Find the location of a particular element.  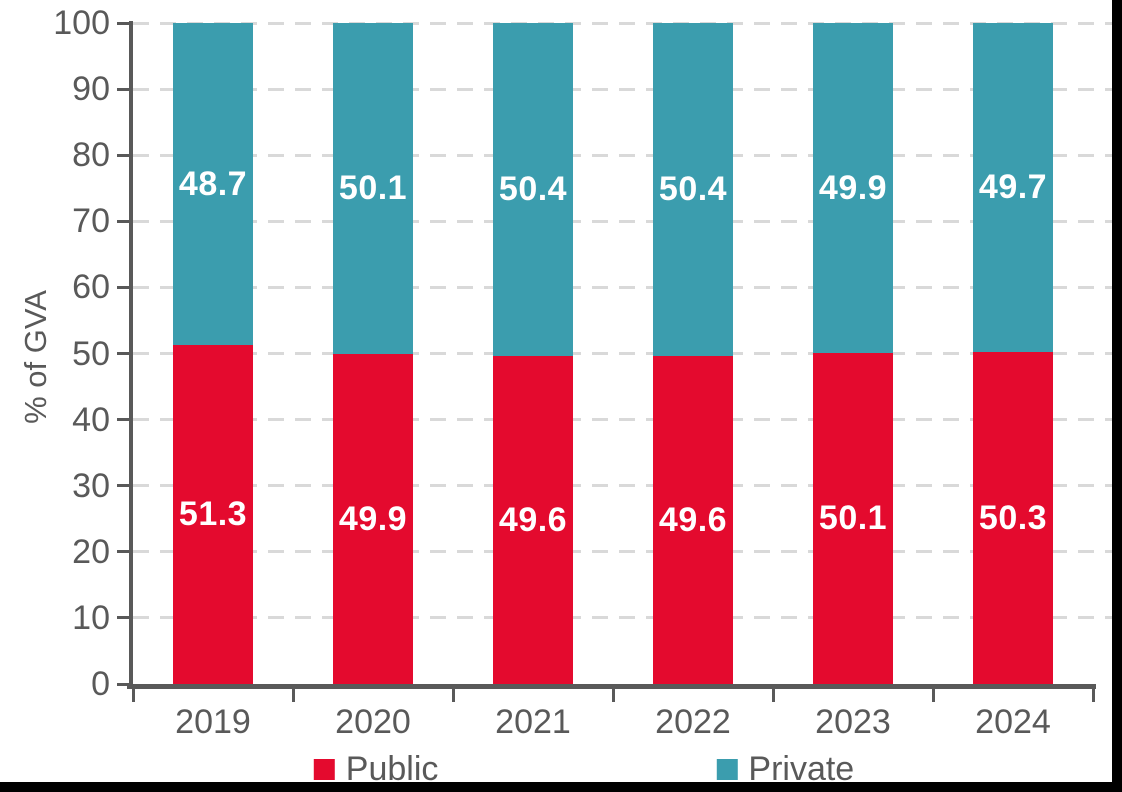

x-axis-label-2021: 2021 is located at coordinates (533, 722).